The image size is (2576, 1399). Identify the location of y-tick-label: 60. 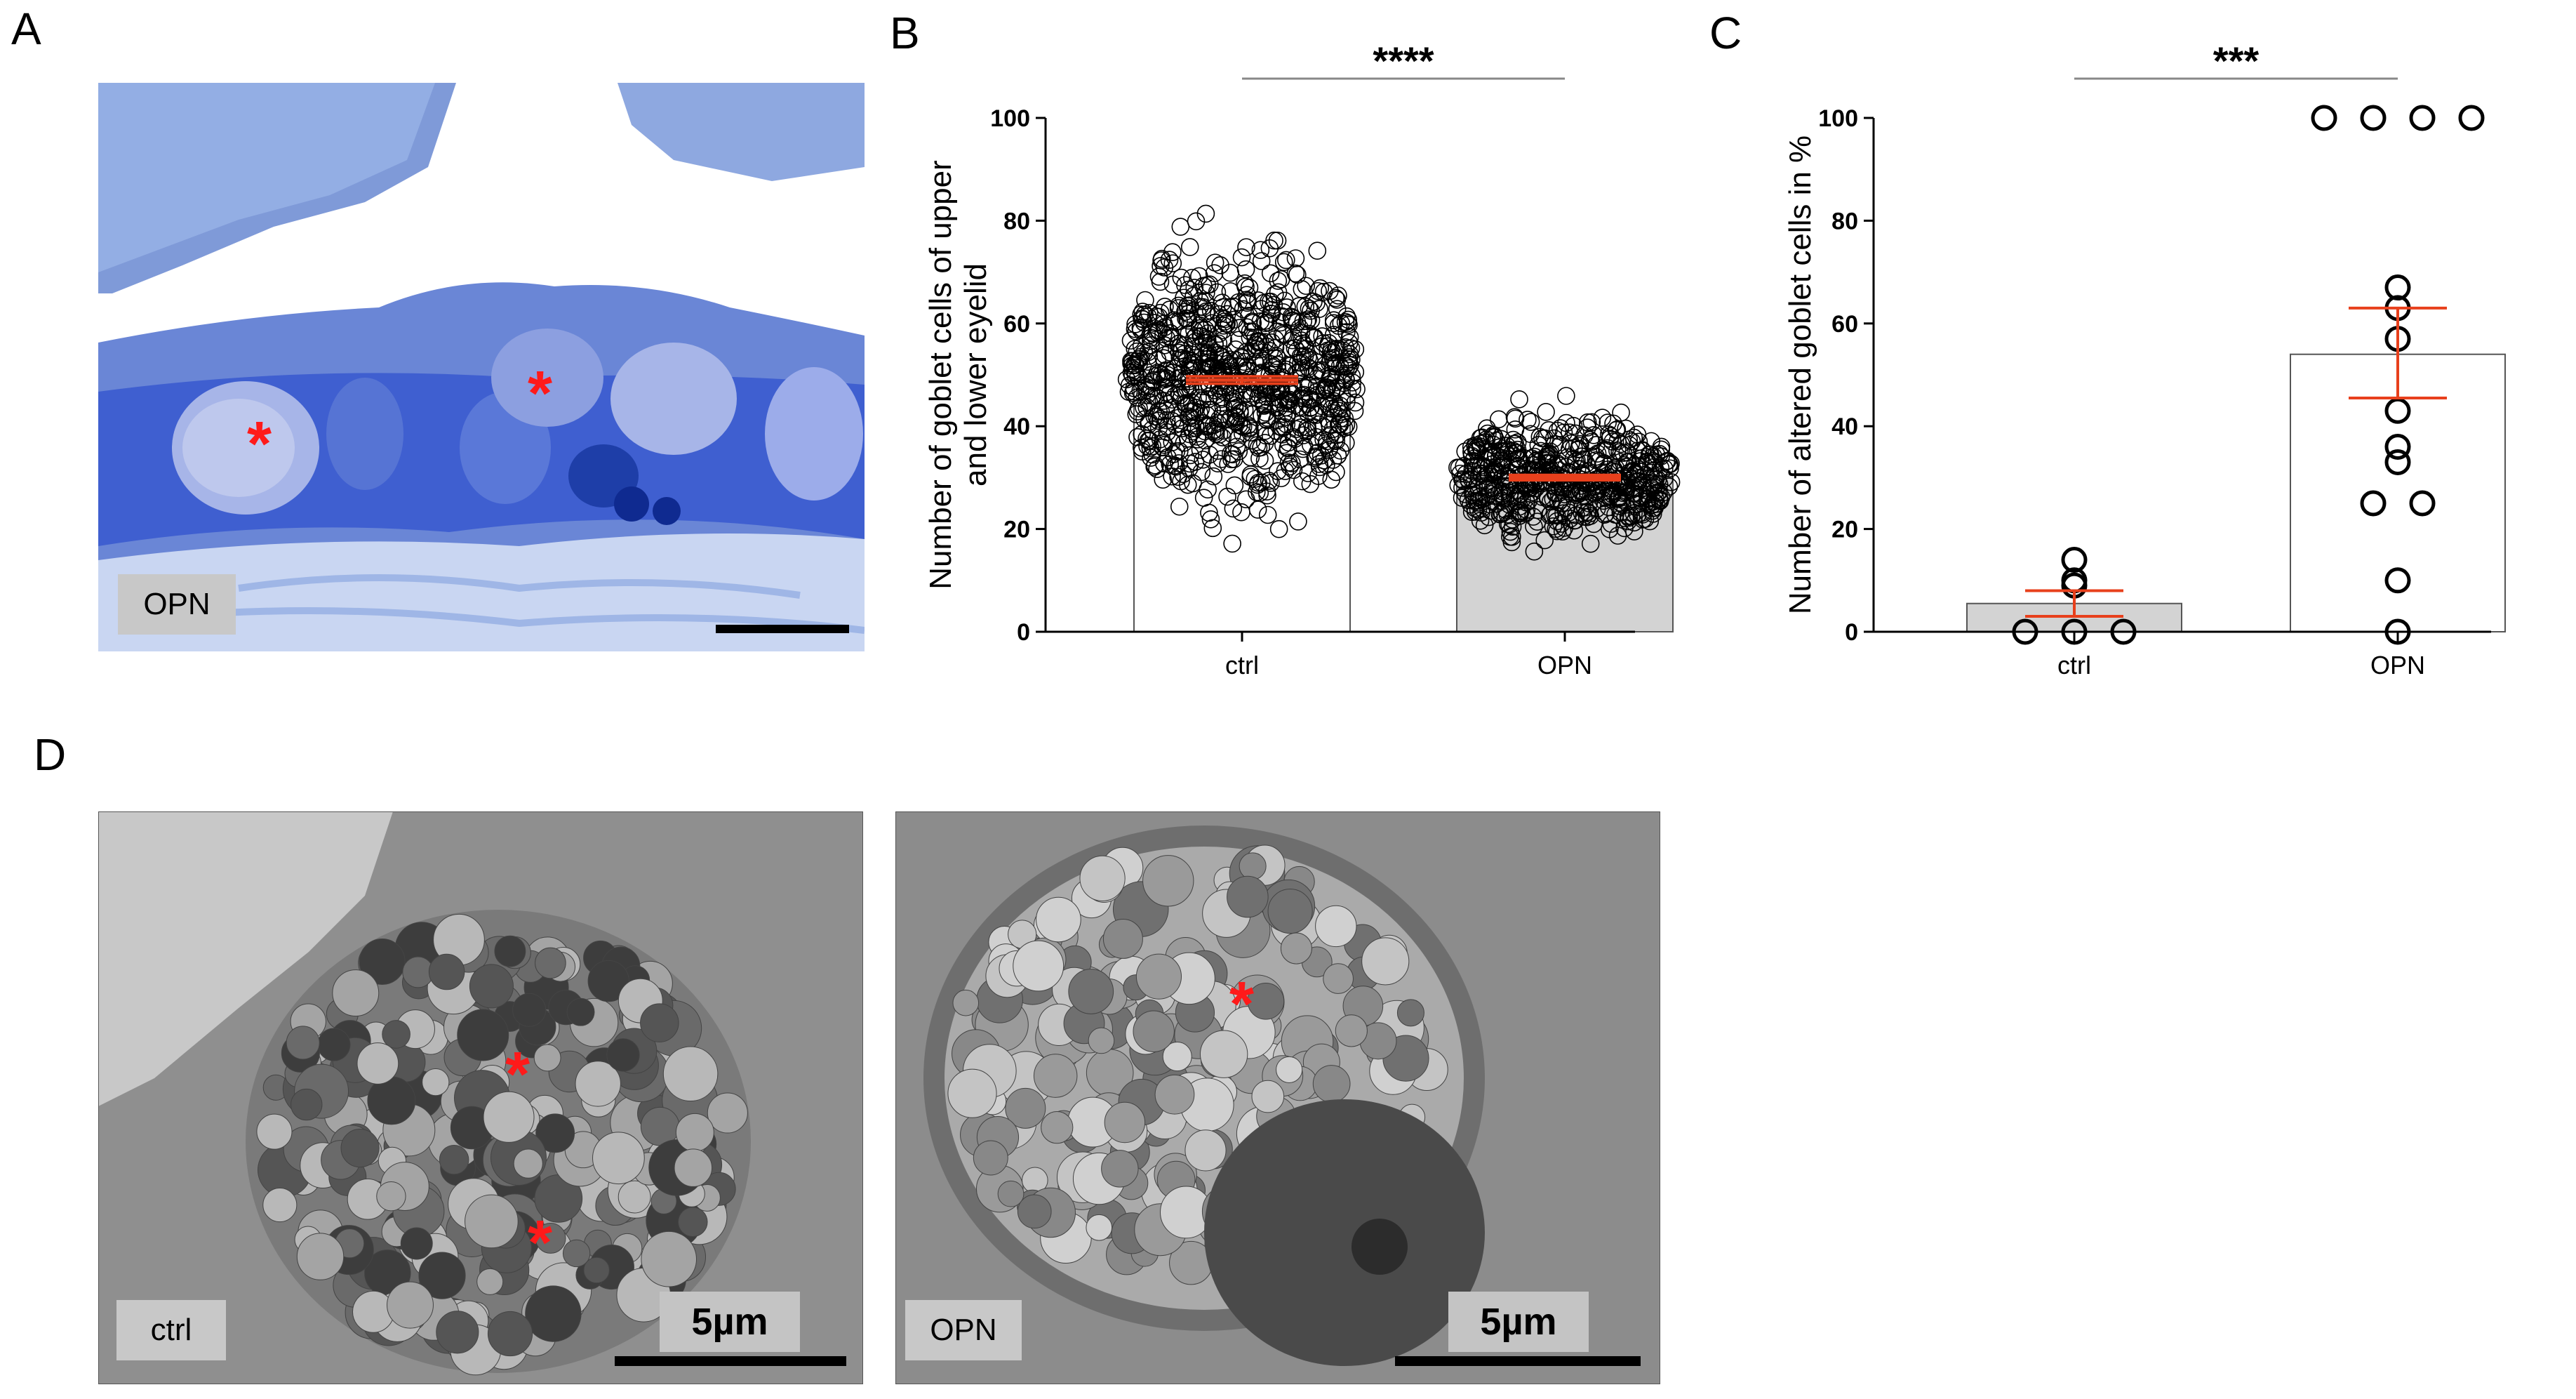
(1844, 324).